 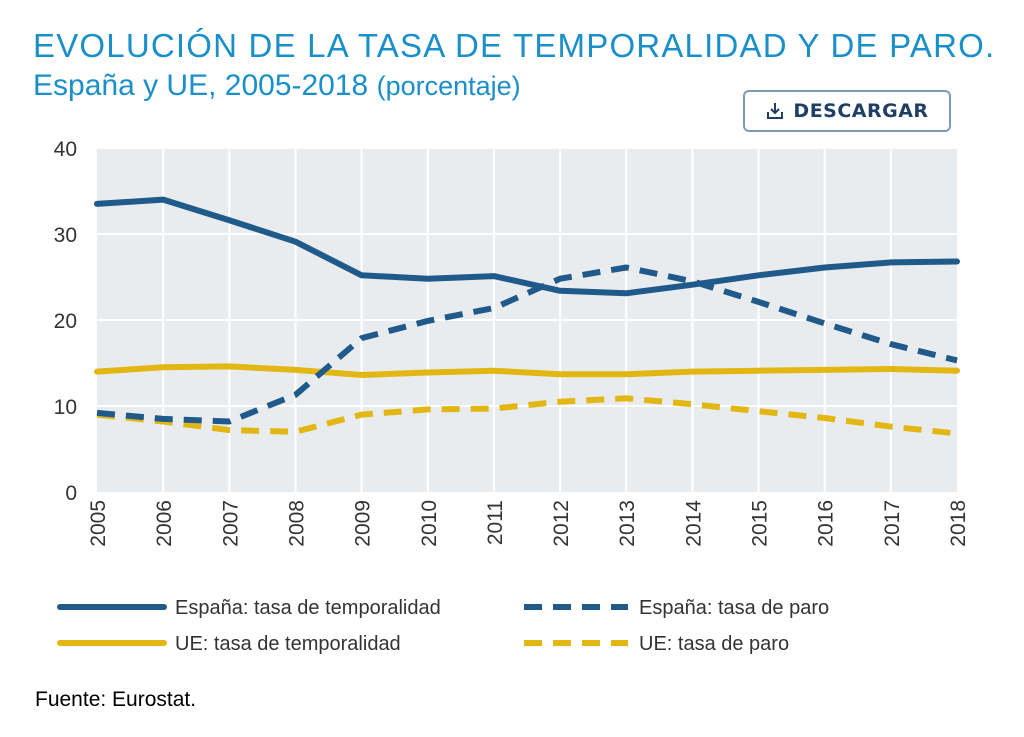 I want to click on x-tick-label: 2009, so click(x=363, y=523).